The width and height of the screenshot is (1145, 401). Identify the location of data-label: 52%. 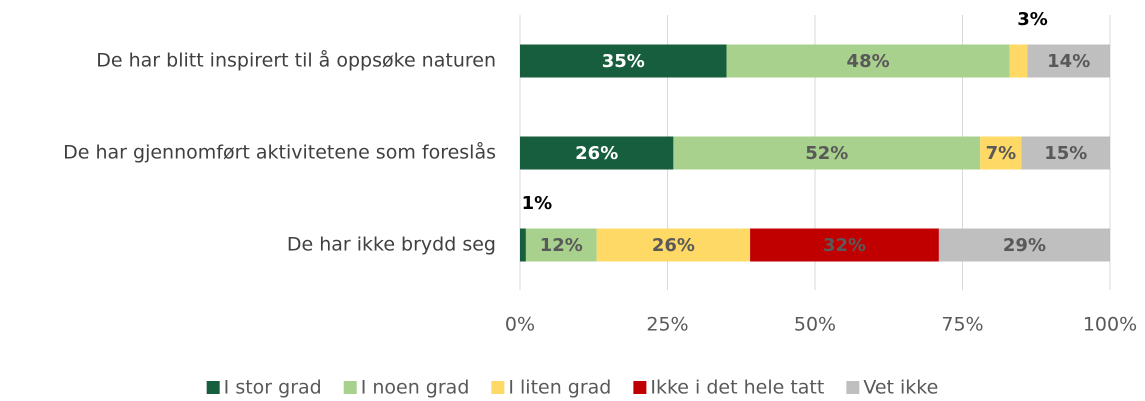
(826, 153).